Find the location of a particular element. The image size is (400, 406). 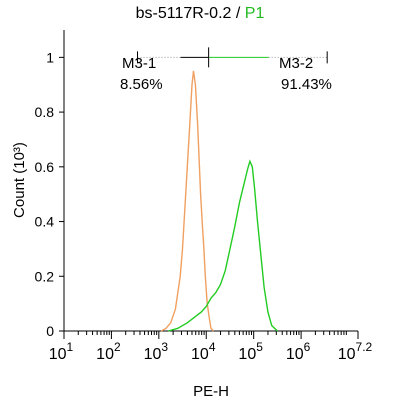

x-tick-label: 10⁵ is located at coordinates (250, 351).